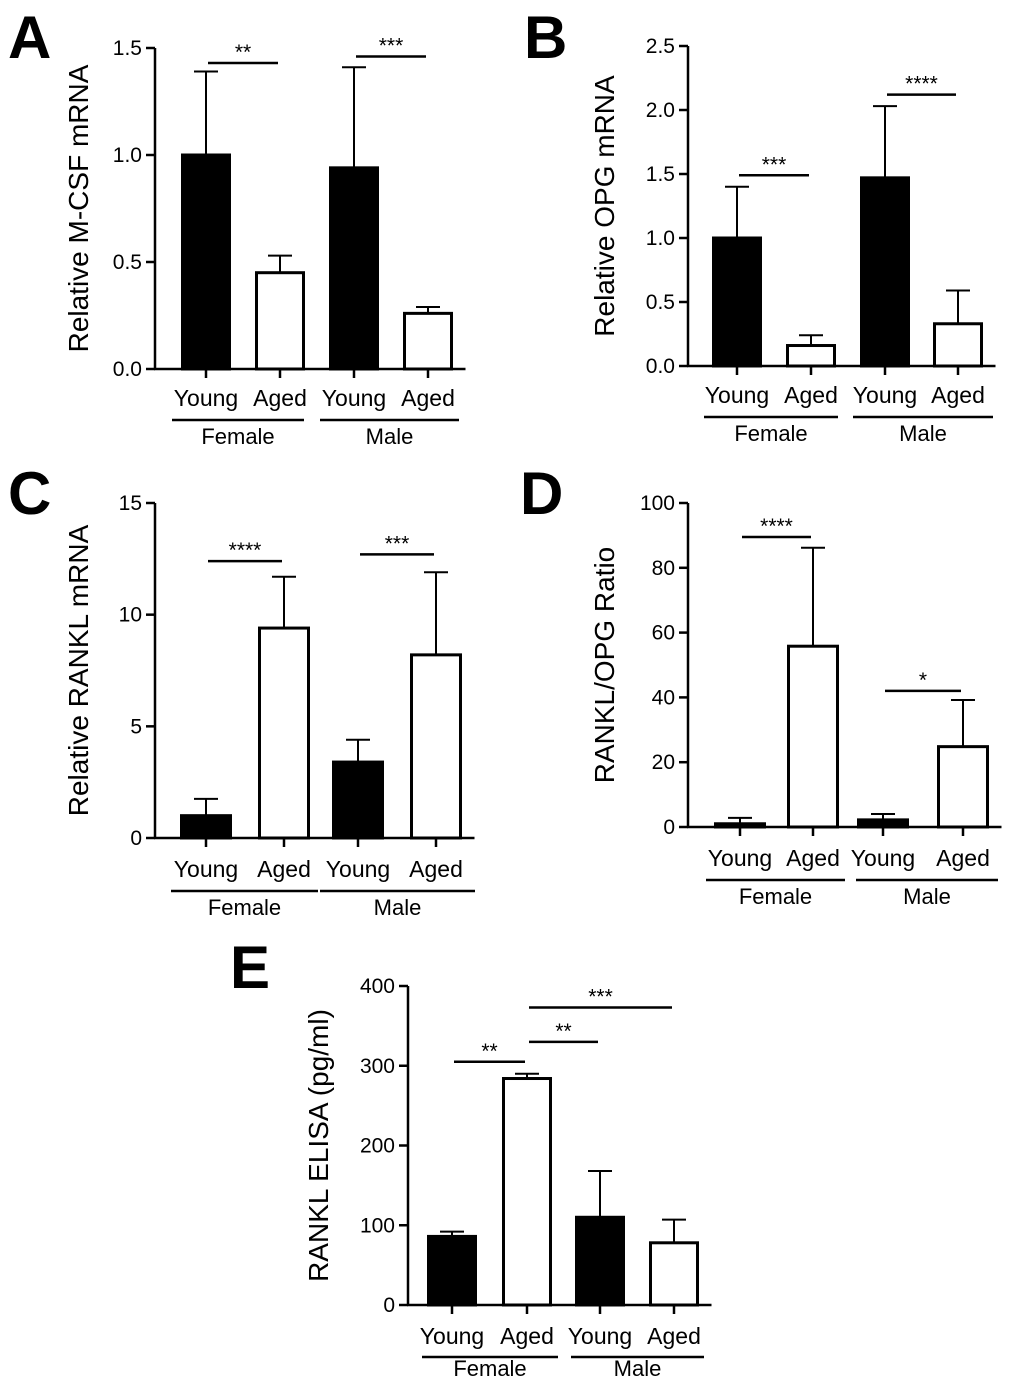 The height and width of the screenshot is (1385, 1020). Describe the element at coordinates (663, 568) in the screenshot. I see `y-tick-label: 80` at that location.